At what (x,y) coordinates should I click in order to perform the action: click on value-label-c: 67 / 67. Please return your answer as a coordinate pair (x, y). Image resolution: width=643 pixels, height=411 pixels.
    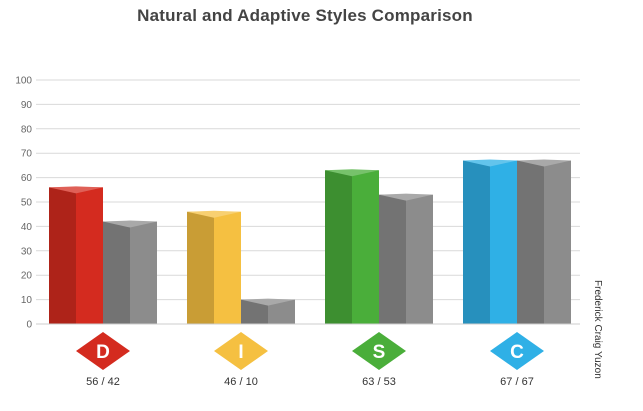
    Looking at the image, I should click on (517, 382).